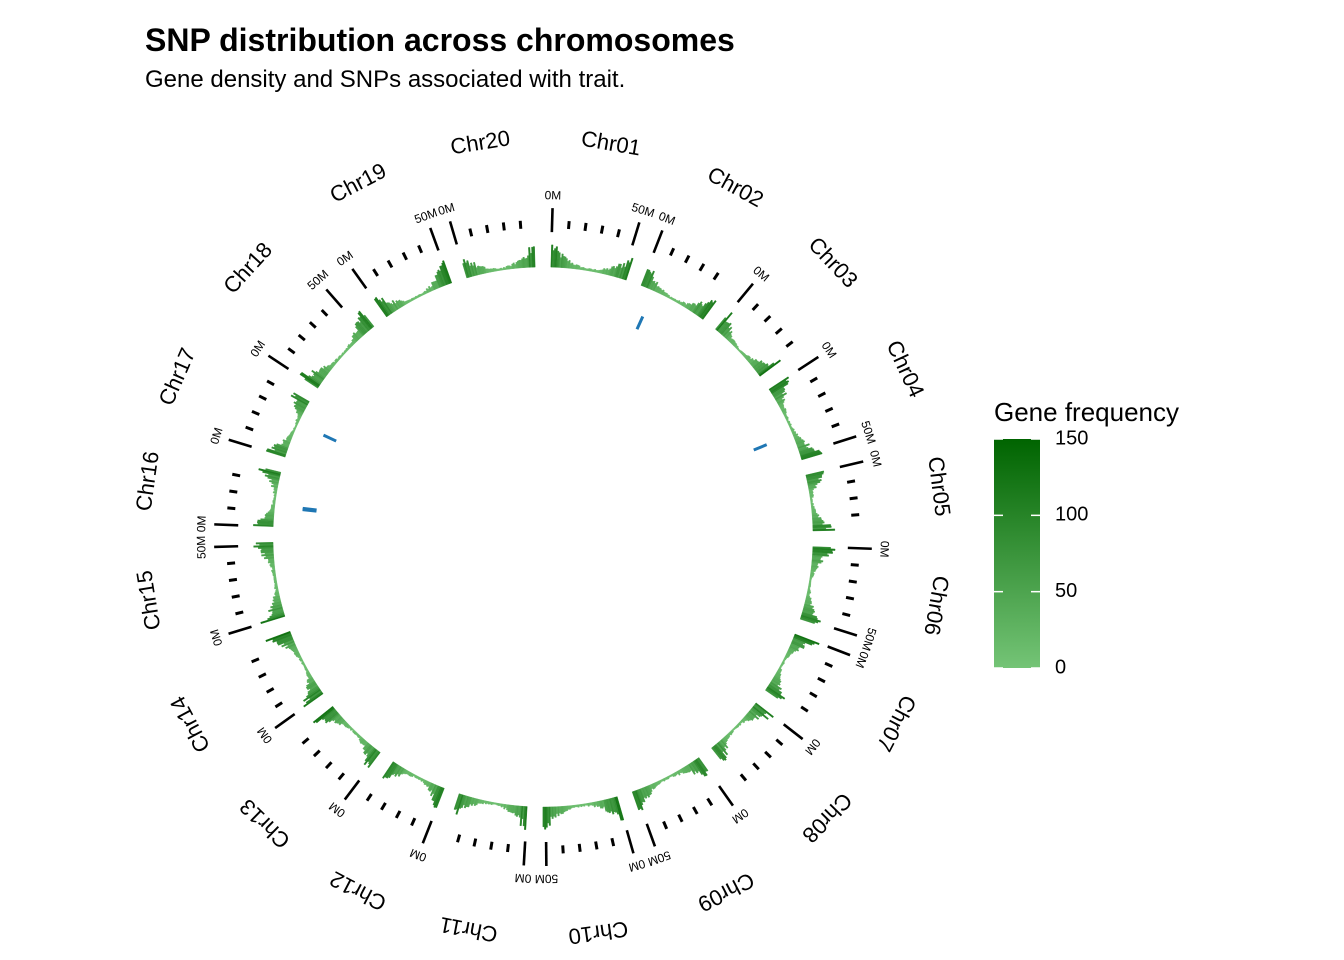 The width and height of the screenshot is (1344, 960). What do you see at coordinates (294, 669) in the screenshot?
I see `chromosome-chr14` at bounding box center [294, 669].